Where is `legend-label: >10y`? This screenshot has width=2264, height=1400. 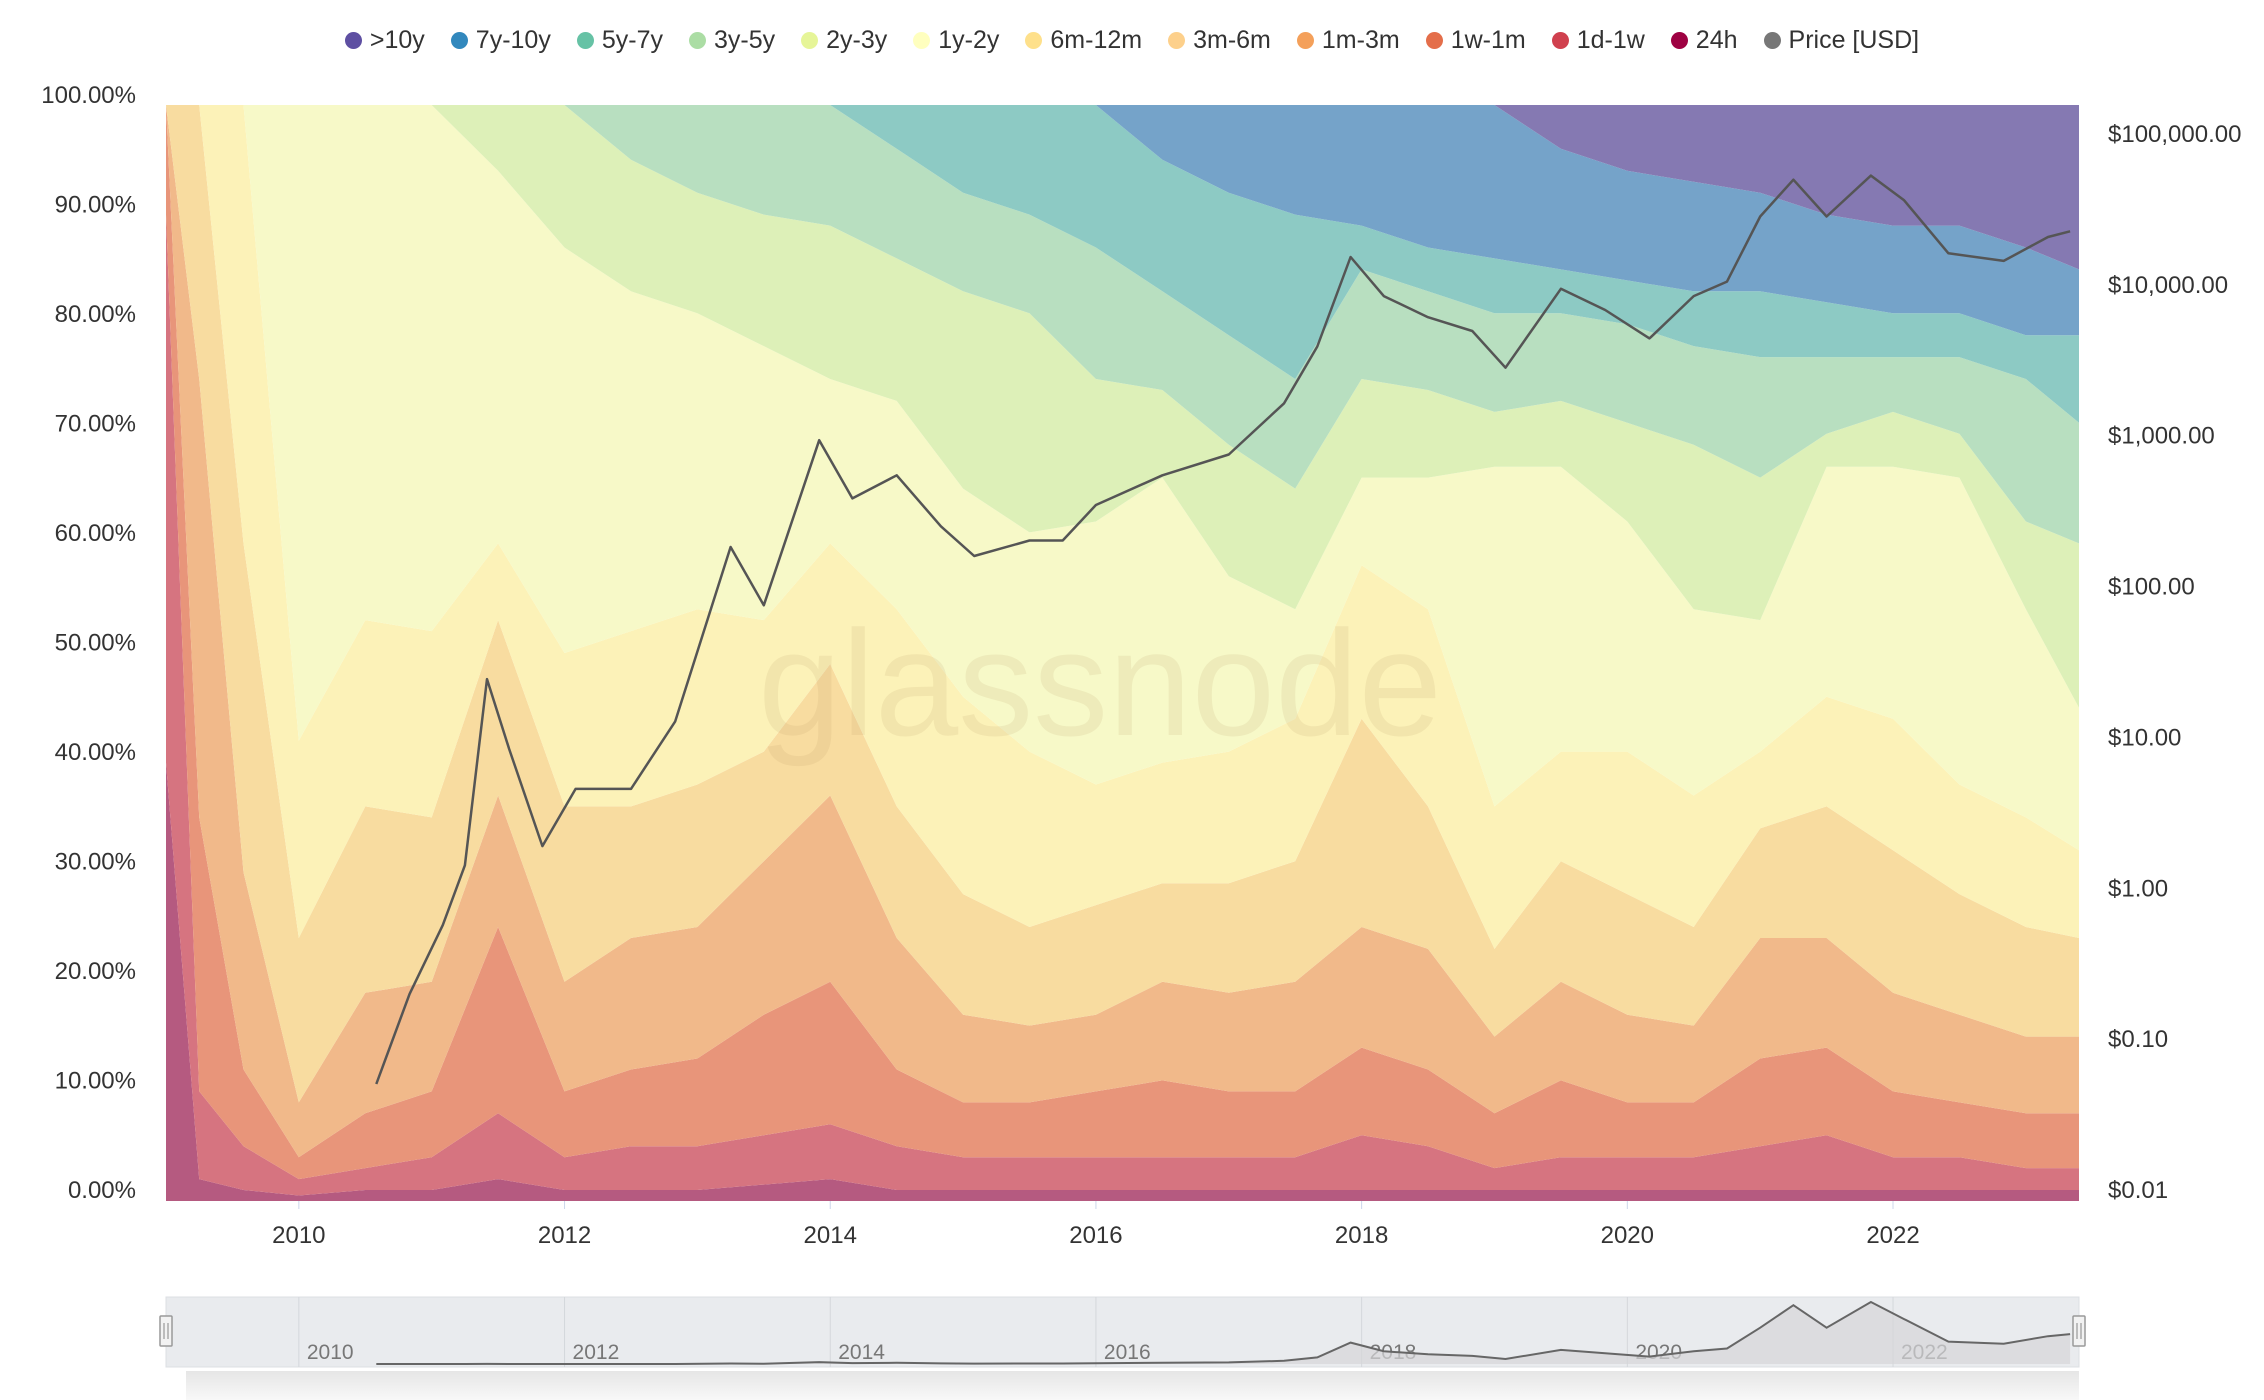 legend-label: >10y is located at coordinates (397, 40).